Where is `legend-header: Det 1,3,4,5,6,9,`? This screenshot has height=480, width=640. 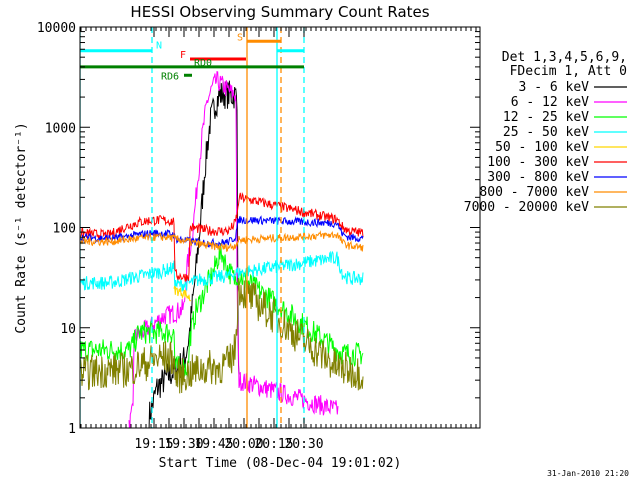 legend-header: Det 1,3,4,5,6,9, is located at coordinates (564, 57).